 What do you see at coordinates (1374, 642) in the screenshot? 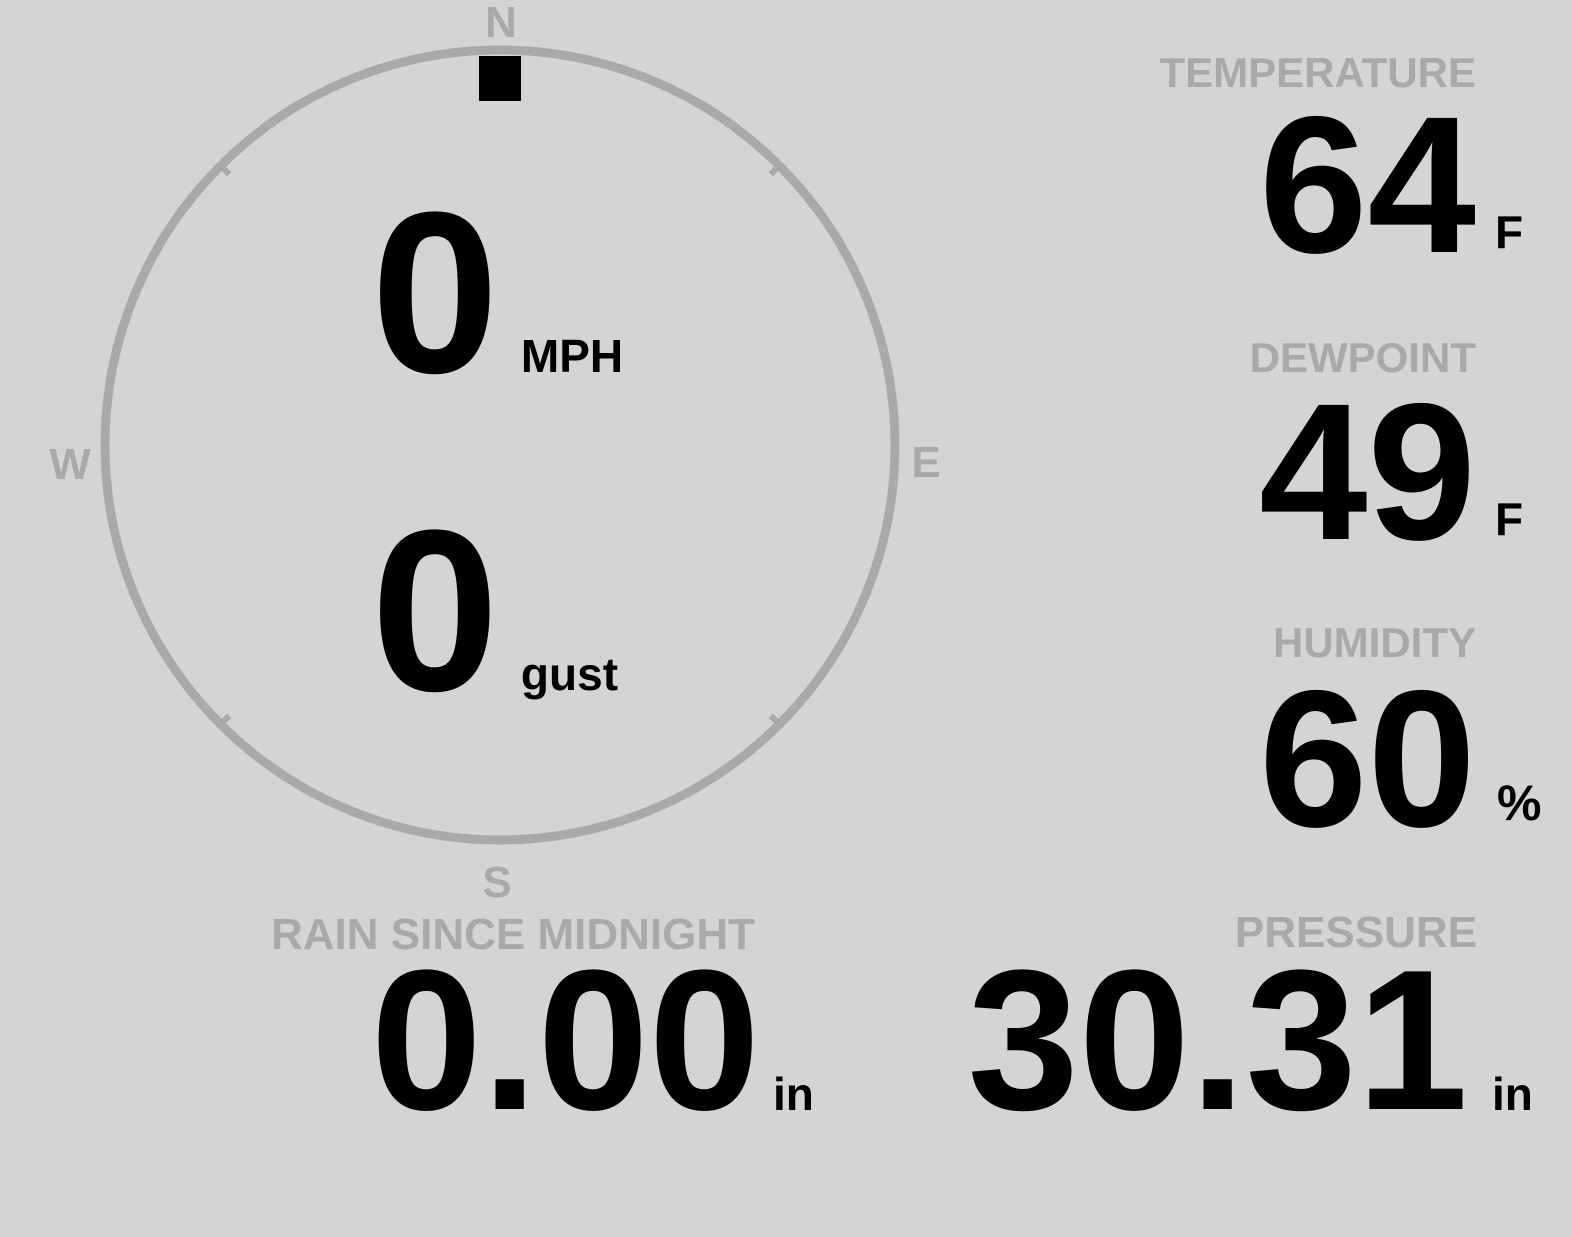
I see `humidity-label: HUMIDITY` at bounding box center [1374, 642].